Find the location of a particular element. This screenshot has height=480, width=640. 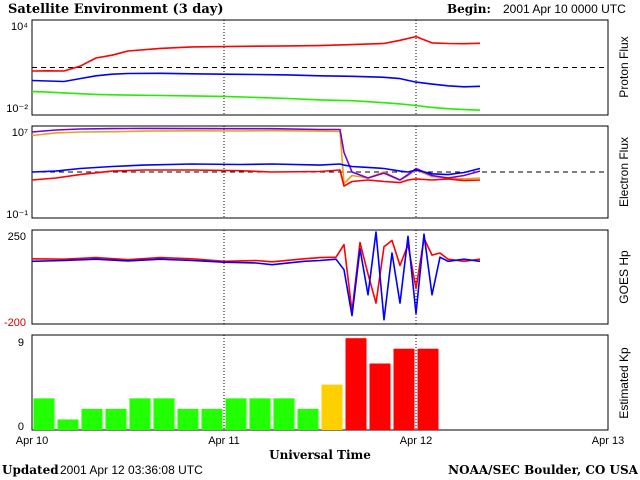

figure-title: Satellite Environment (3 day) is located at coordinates (115, 9).